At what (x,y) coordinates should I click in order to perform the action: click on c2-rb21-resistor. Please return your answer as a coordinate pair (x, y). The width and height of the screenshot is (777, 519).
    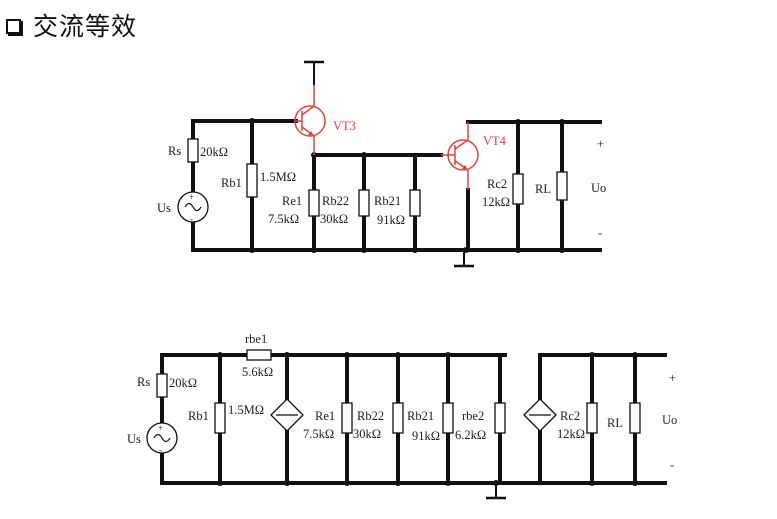
    Looking at the image, I should click on (448, 418).